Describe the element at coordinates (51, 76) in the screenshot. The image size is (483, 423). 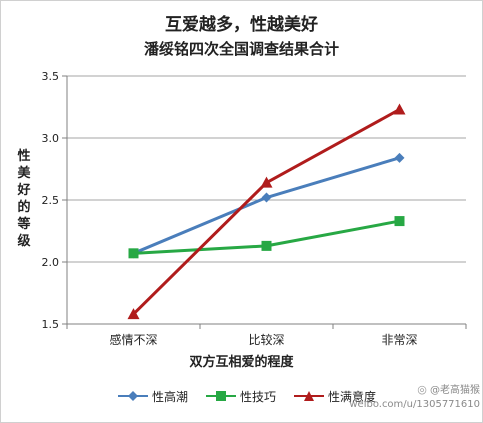
I see `y-tick-label: 3.5` at that location.